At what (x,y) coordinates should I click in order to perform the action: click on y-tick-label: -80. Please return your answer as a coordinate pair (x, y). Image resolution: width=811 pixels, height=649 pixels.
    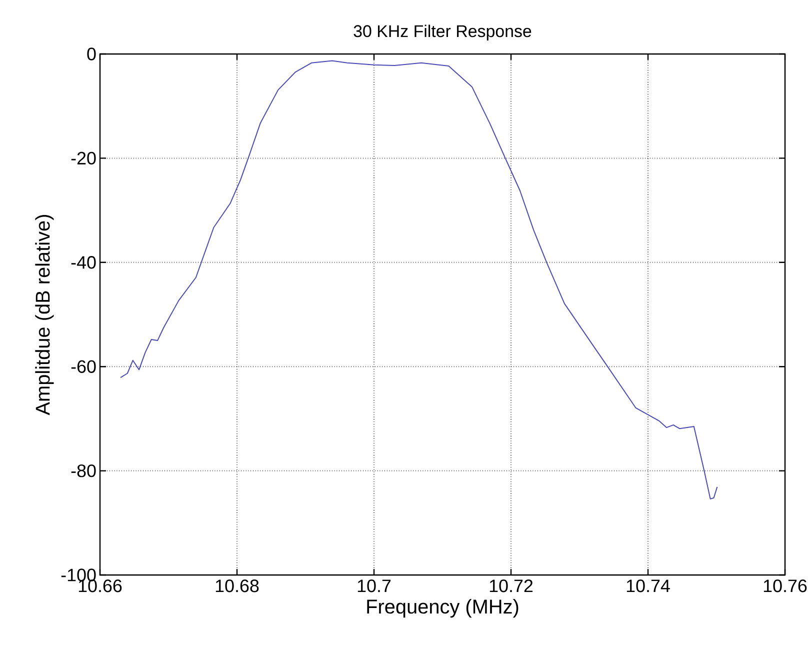
    Looking at the image, I should click on (83, 471).